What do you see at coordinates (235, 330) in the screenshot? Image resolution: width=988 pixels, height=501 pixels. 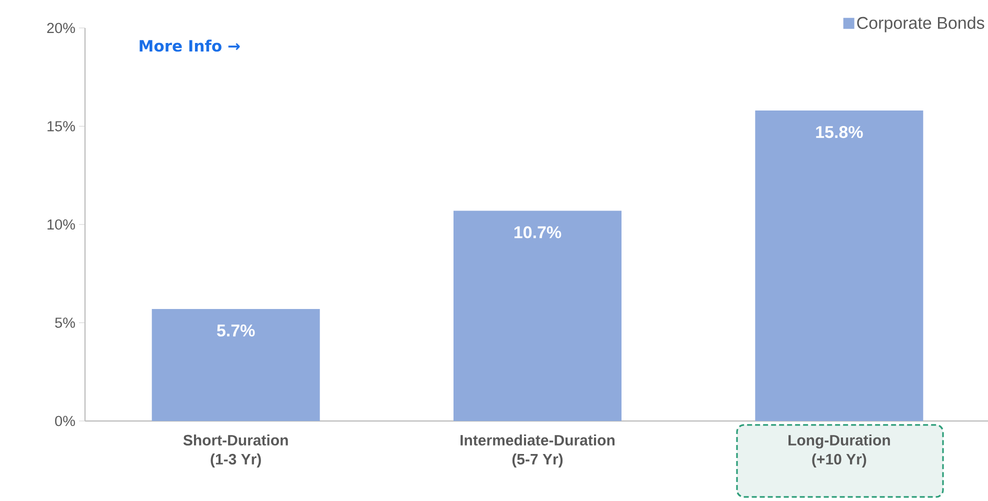 I see `data-label: 5.7%` at bounding box center [235, 330].